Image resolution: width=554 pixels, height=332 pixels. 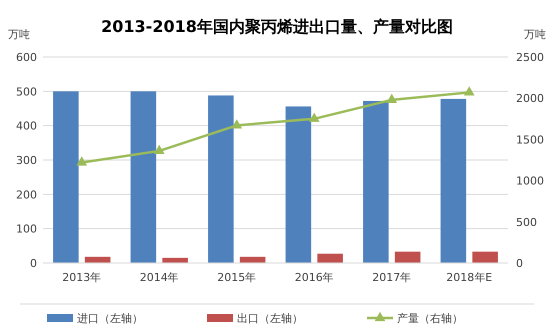 I want to click on chart-title: 2013-2018年国内聚丙烯进出口量、产量对比图, so click(x=277, y=26).